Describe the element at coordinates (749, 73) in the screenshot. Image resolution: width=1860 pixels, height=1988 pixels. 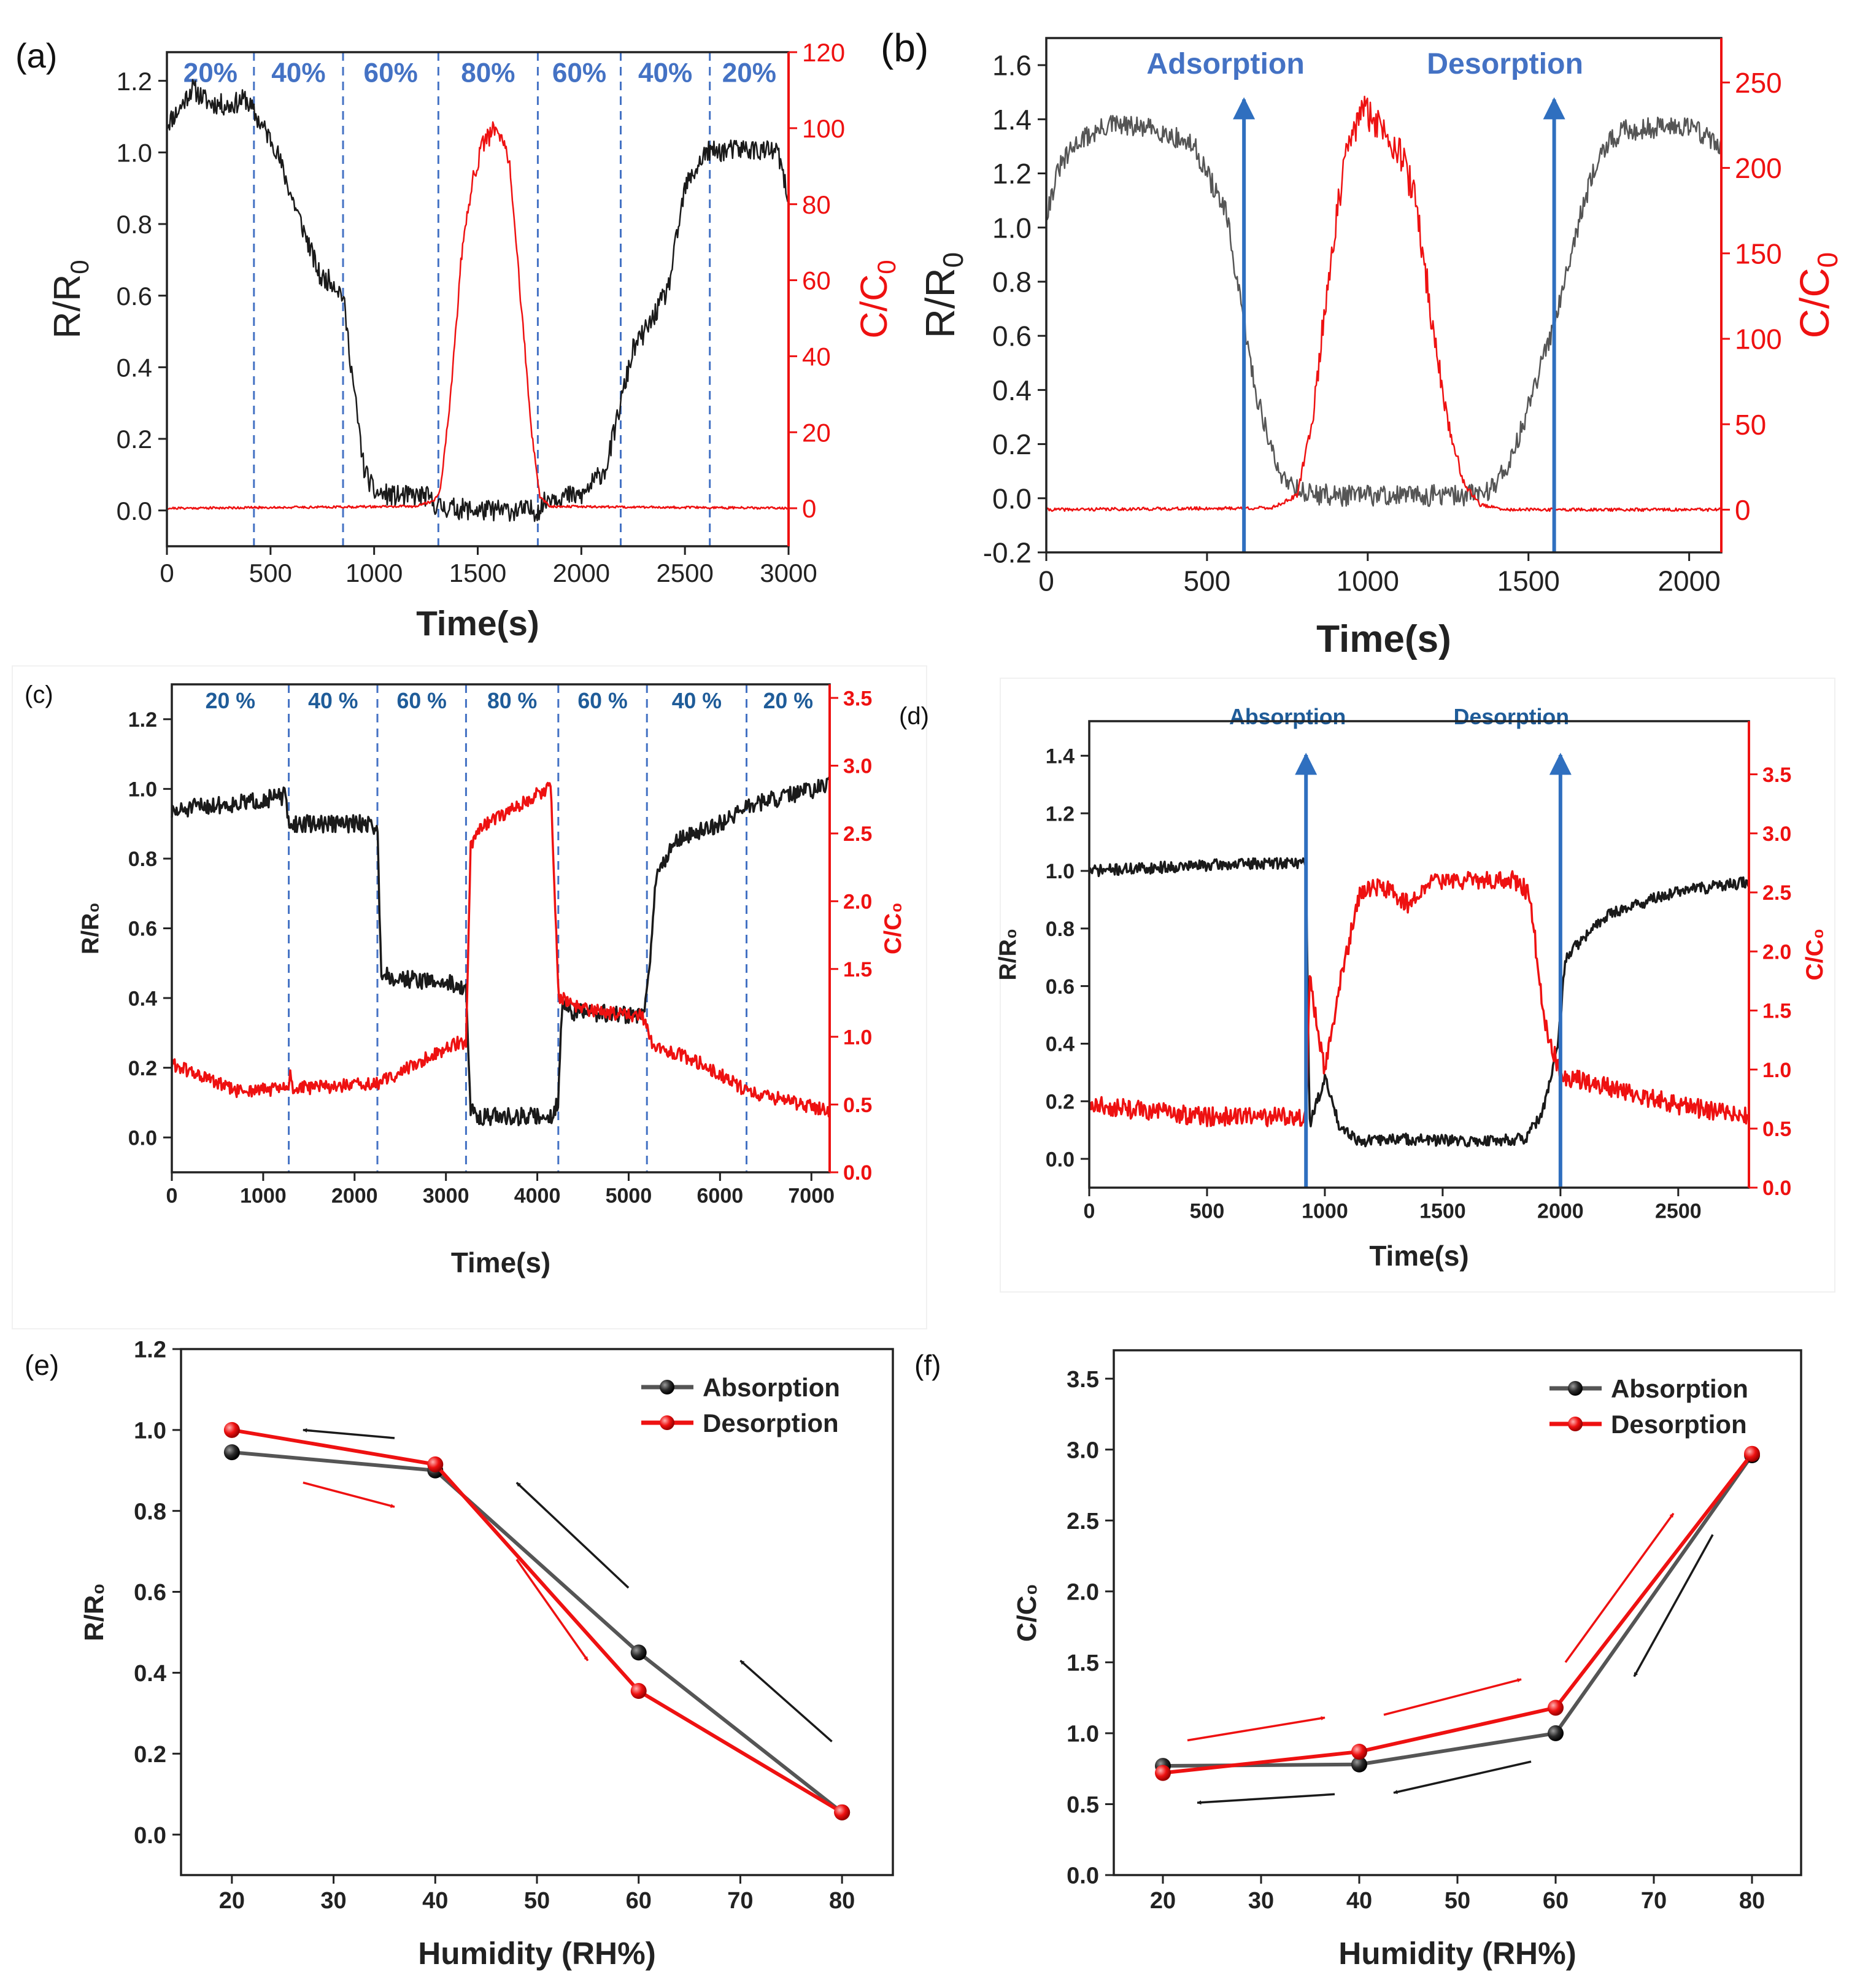
I see `region-label: 20%` at that location.